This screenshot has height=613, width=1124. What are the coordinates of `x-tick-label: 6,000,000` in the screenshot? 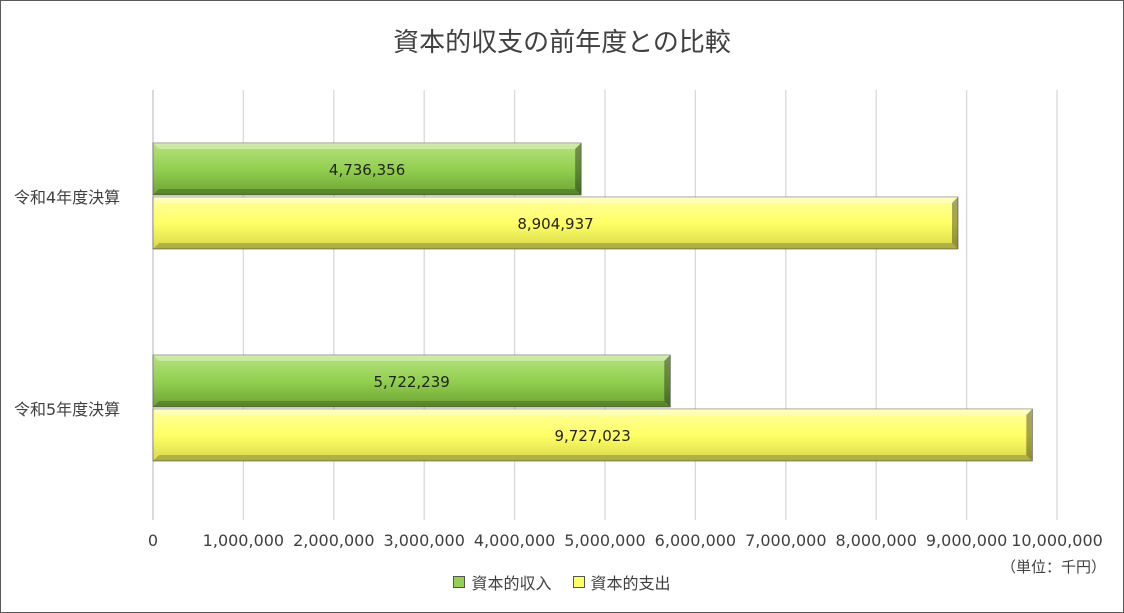 It's located at (695, 540).